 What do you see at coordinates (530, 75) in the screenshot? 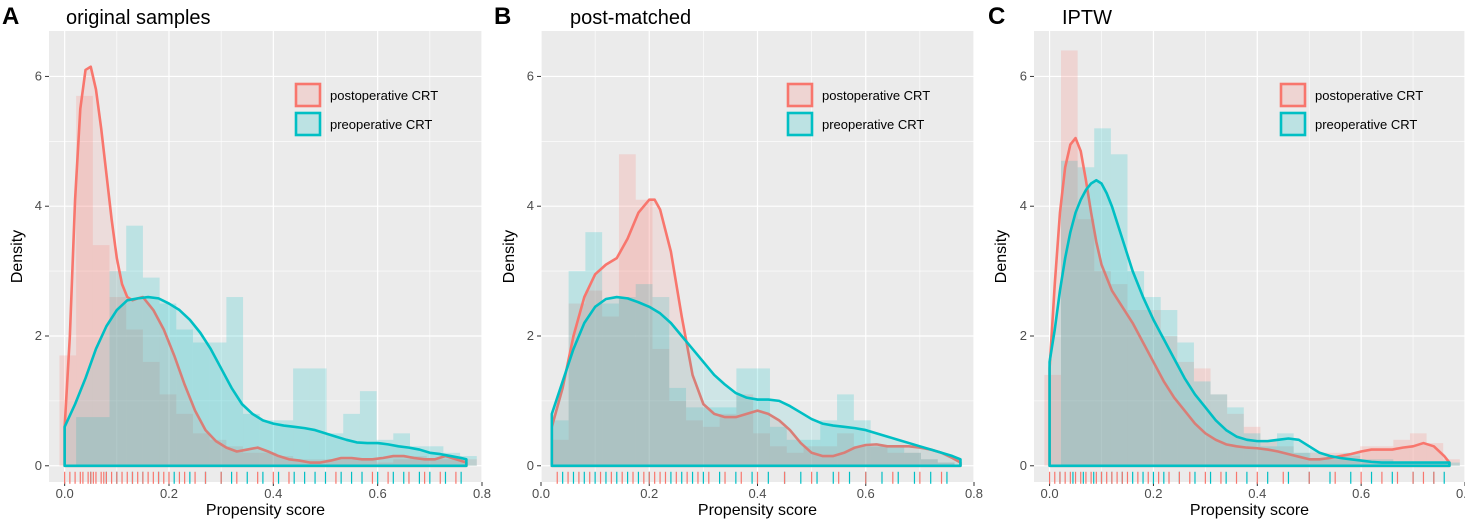
I see `y-tick-label: 6` at bounding box center [530, 75].